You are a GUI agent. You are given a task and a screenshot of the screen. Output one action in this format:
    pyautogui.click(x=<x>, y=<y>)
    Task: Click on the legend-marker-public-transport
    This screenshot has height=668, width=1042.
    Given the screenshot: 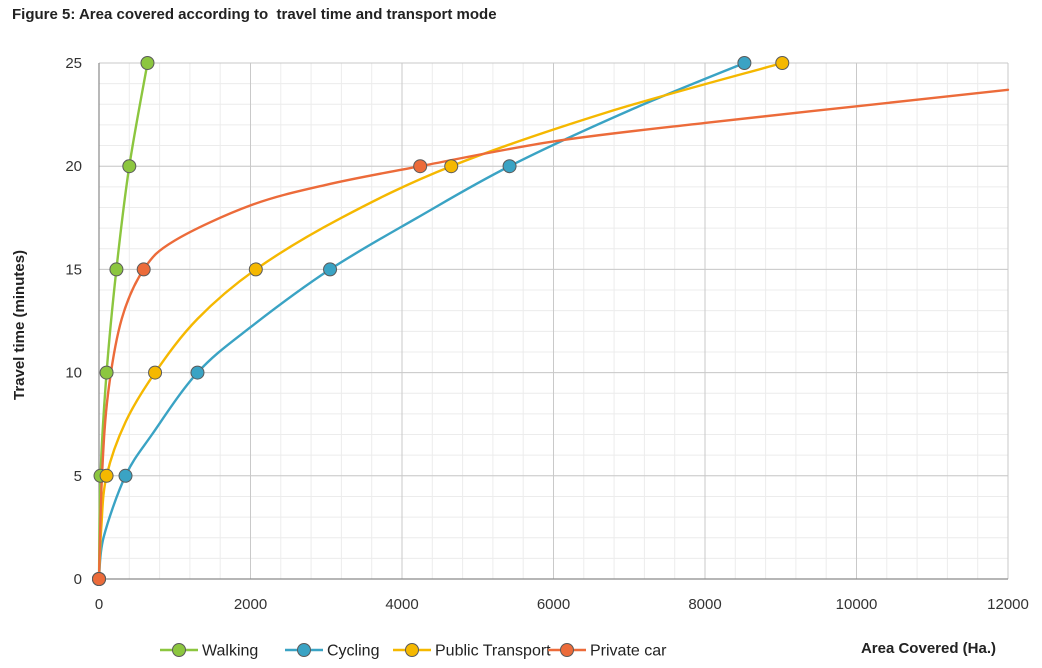 What is the action you would take?
    pyautogui.click(x=412, y=650)
    